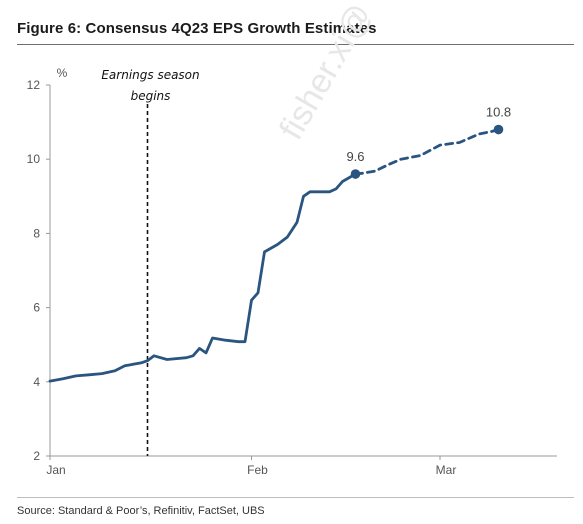  What do you see at coordinates (36, 456) in the screenshot?
I see `y-tick-label: 2` at bounding box center [36, 456].